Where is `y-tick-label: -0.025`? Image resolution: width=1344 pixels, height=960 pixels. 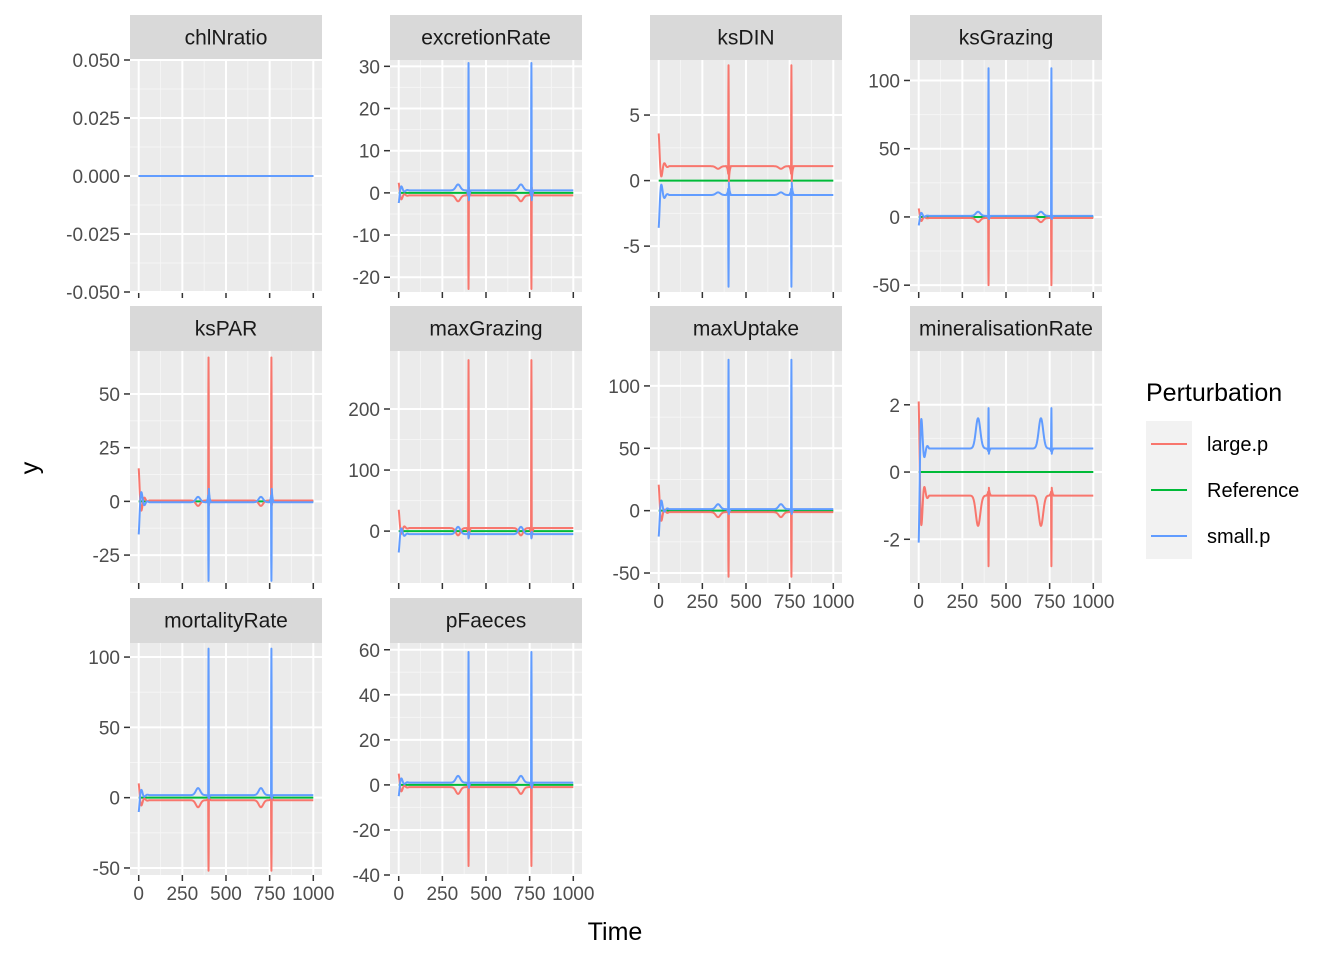 y-tick-label: -0.025 is located at coordinates (93, 235).